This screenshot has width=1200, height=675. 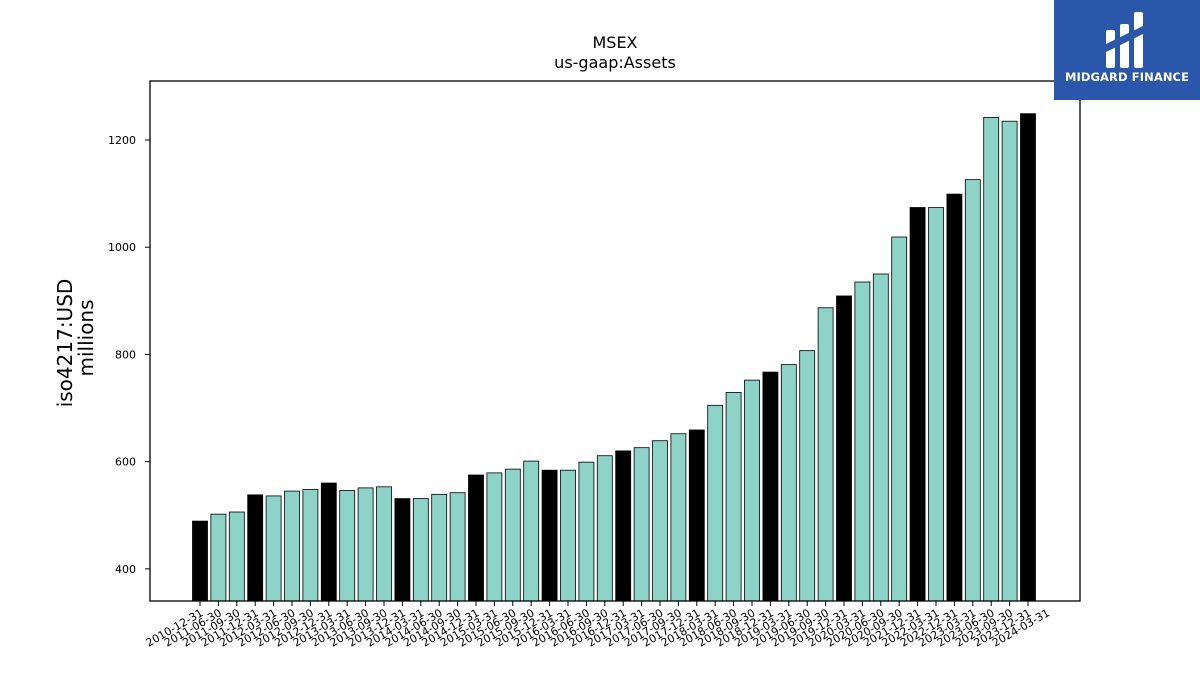 I want to click on y-axis: 400 600 800 1000 1200, so click(x=129, y=355).